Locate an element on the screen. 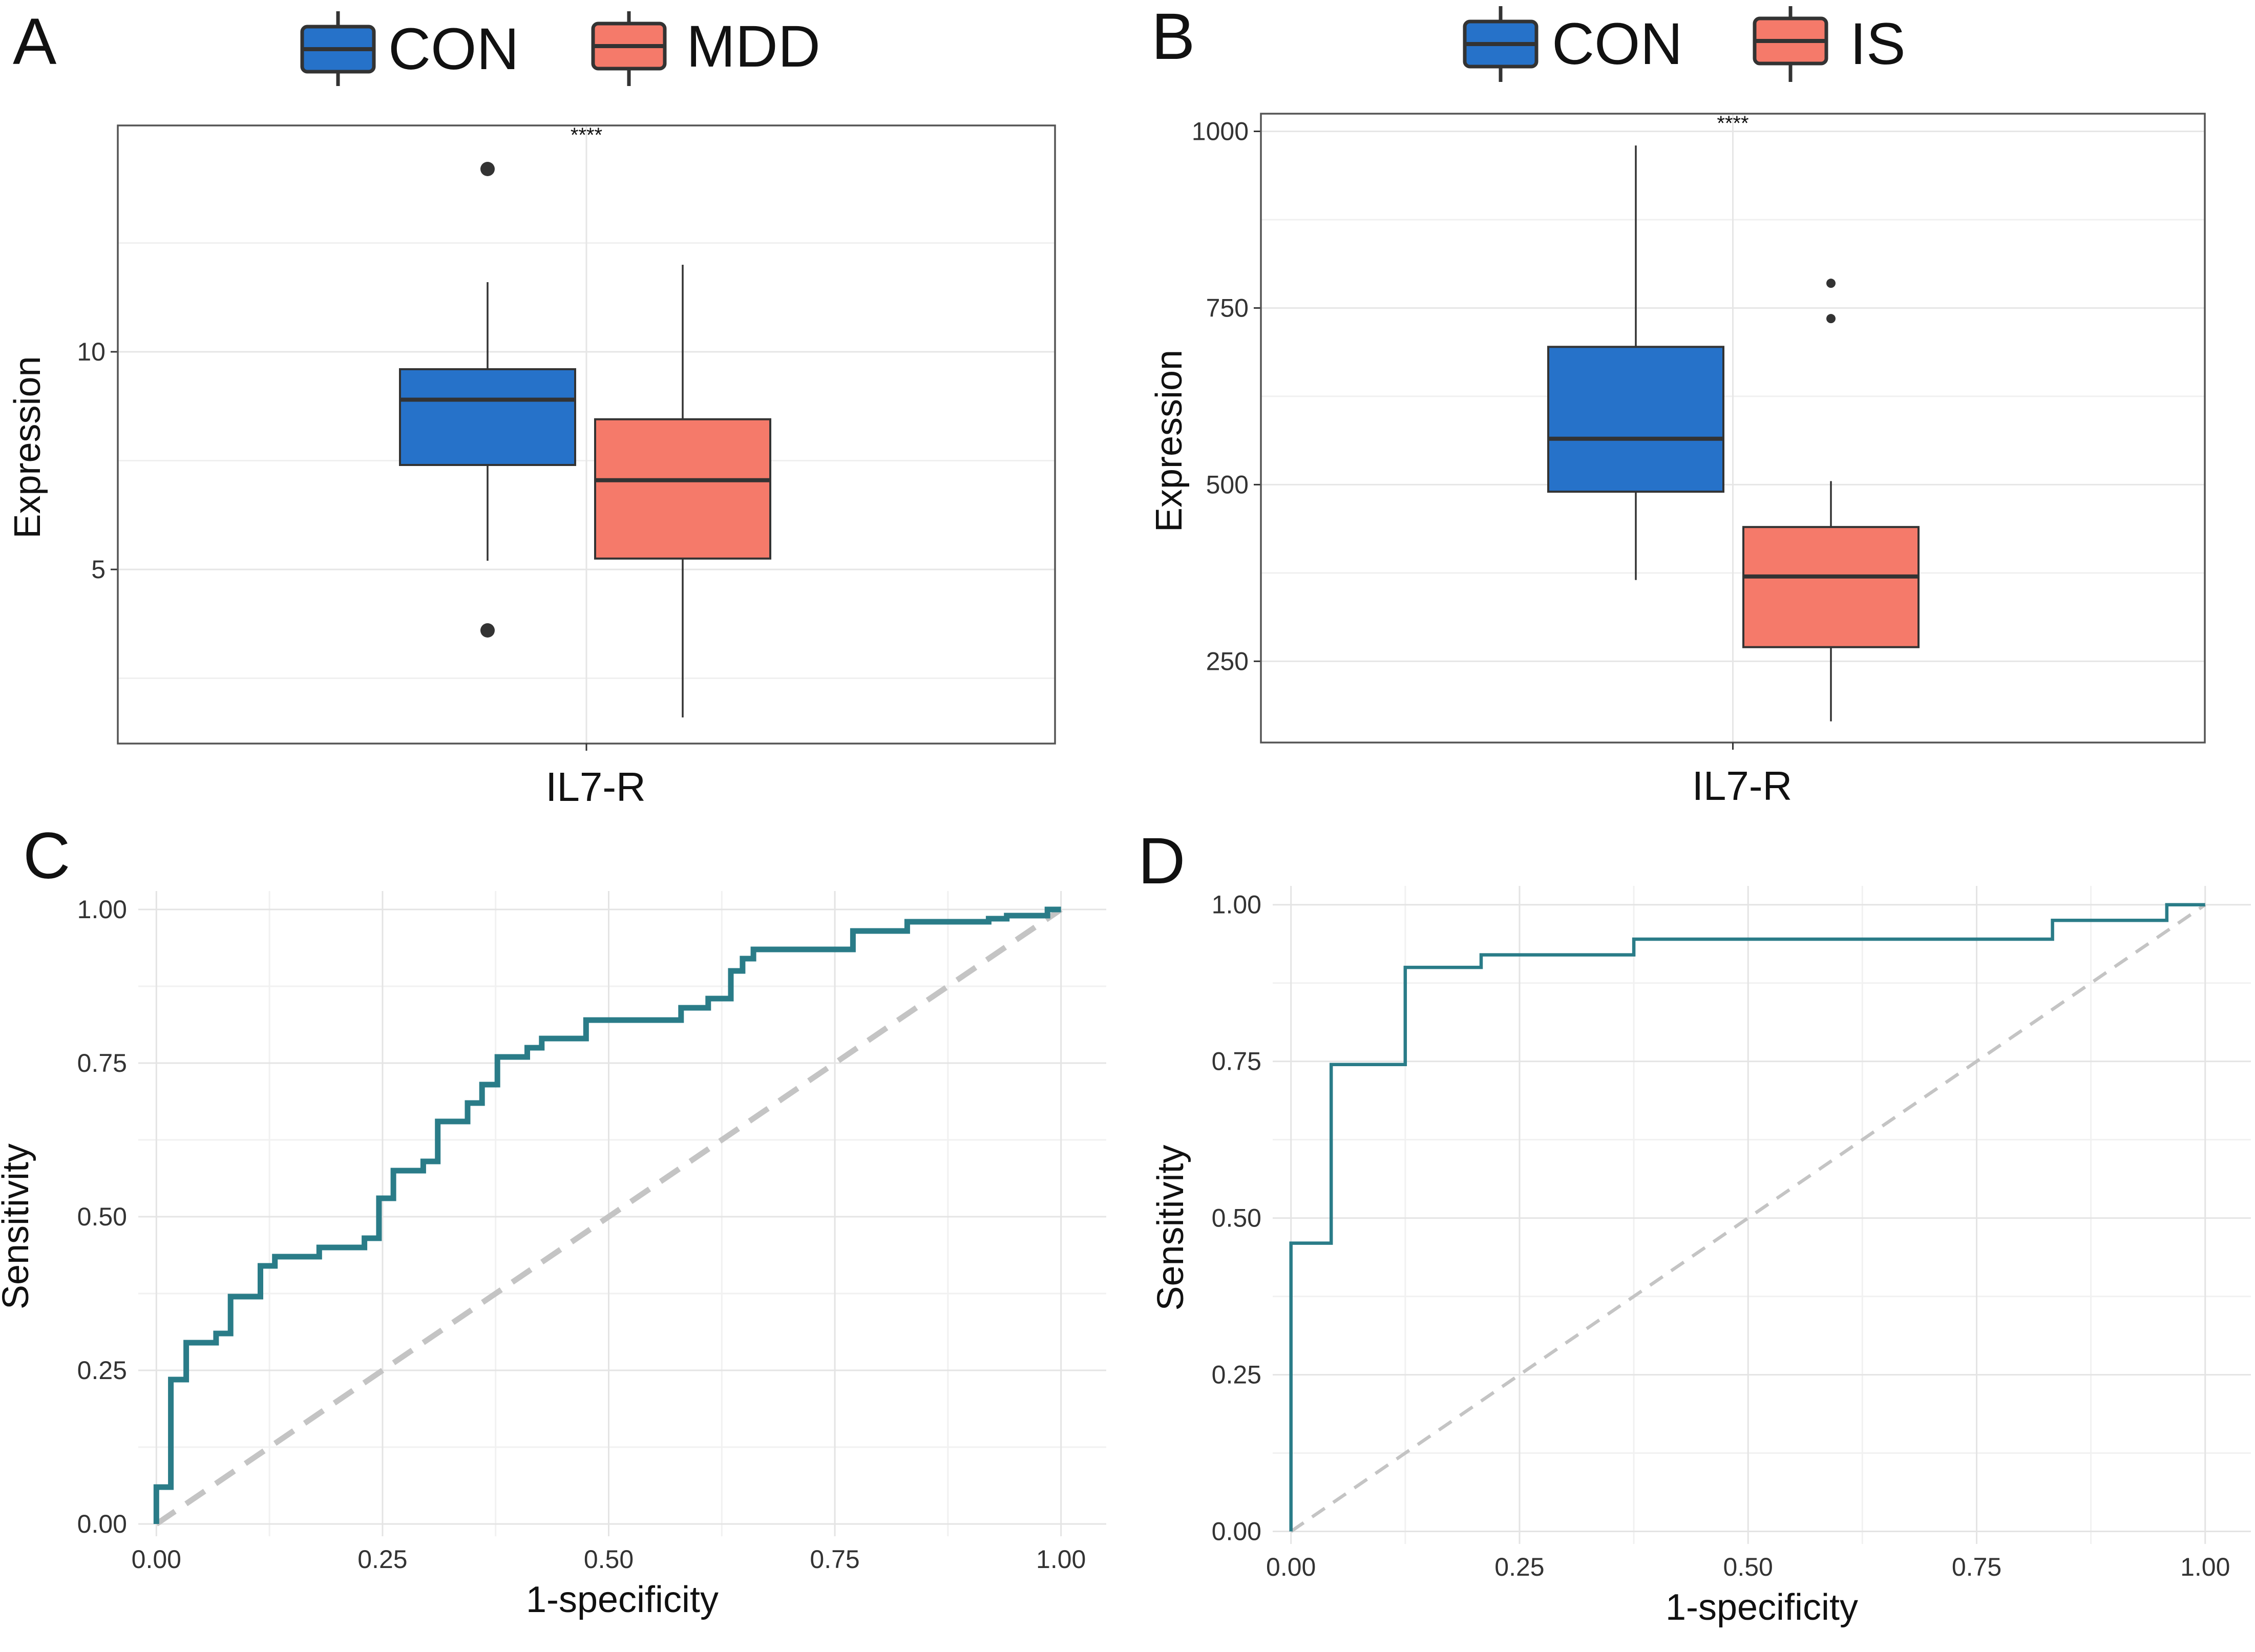 The width and height of the screenshot is (2255, 1652). y-tick-label: 5 is located at coordinates (99, 569).